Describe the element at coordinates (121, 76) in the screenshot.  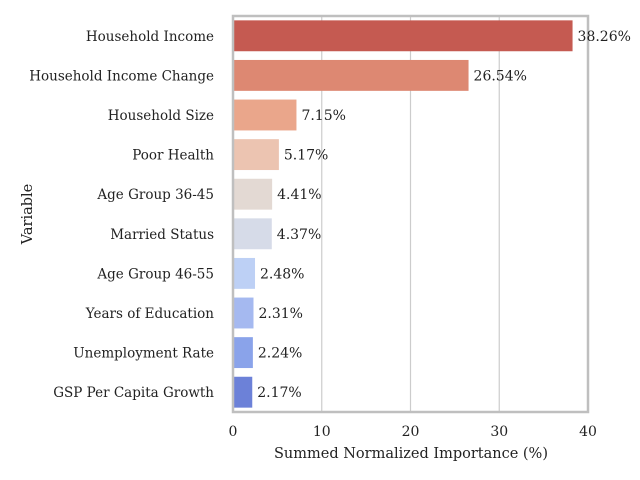
I see `category-label: Household Income Change` at that location.